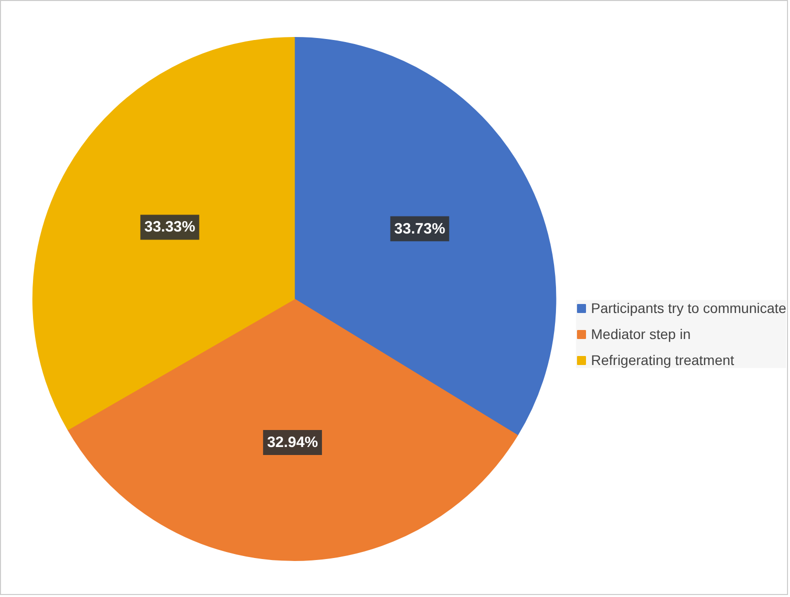 This screenshot has height=597, width=790. Describe the element at coordinates (641, 334) in the screenshot. I see `legend-label: Mediator step in` at that location.